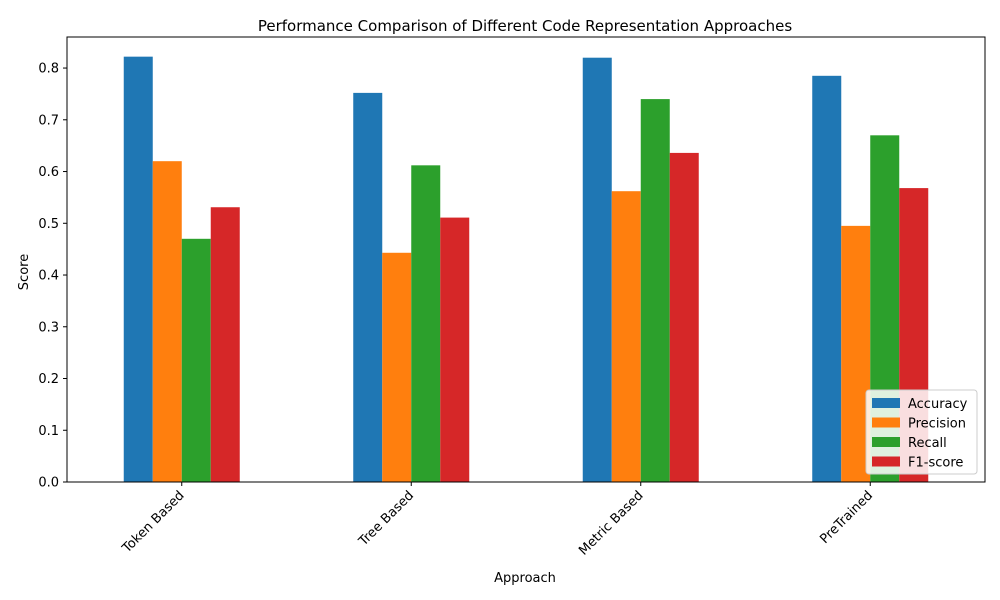  Describe the element at coordinates (886, 403) in the screenshot. I see `legend-swatch-accuracy` at that location.